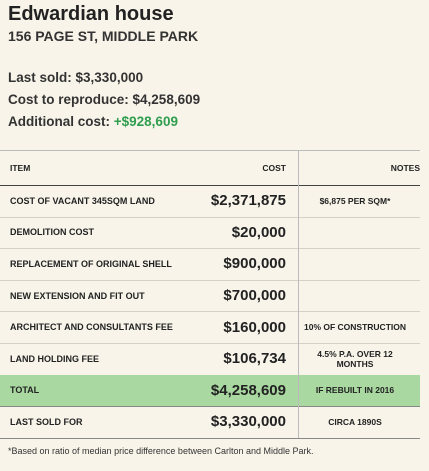 The width and height of the screenshot is (429, 471). What do you see at coordinates (68, 99) in the screenshot?
I see `summary-label: Cost to reproduce:` at bounding box center [68, 99].